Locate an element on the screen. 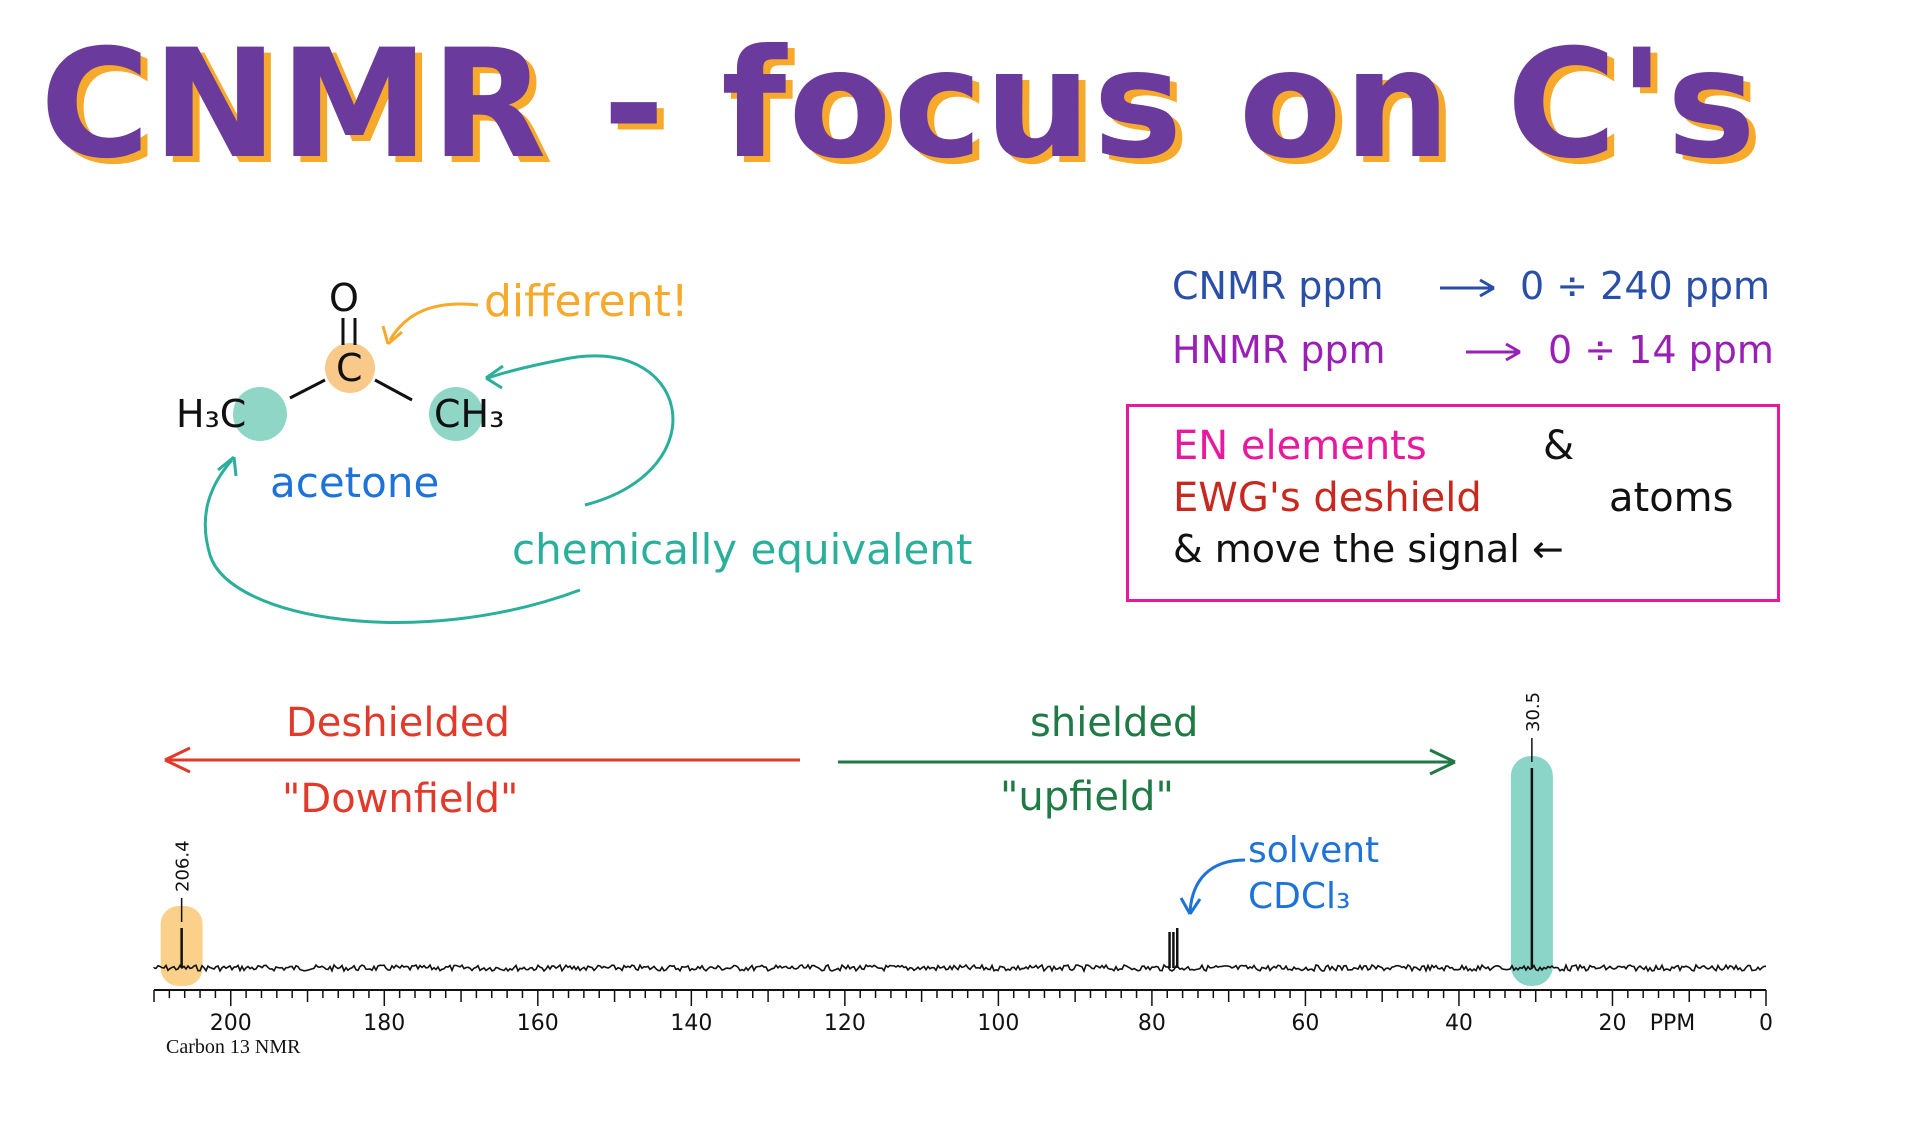 The height and width of the screenshot is (1146, 1920). axis-tick-label: 100 is located at coordinates (998, 1023).